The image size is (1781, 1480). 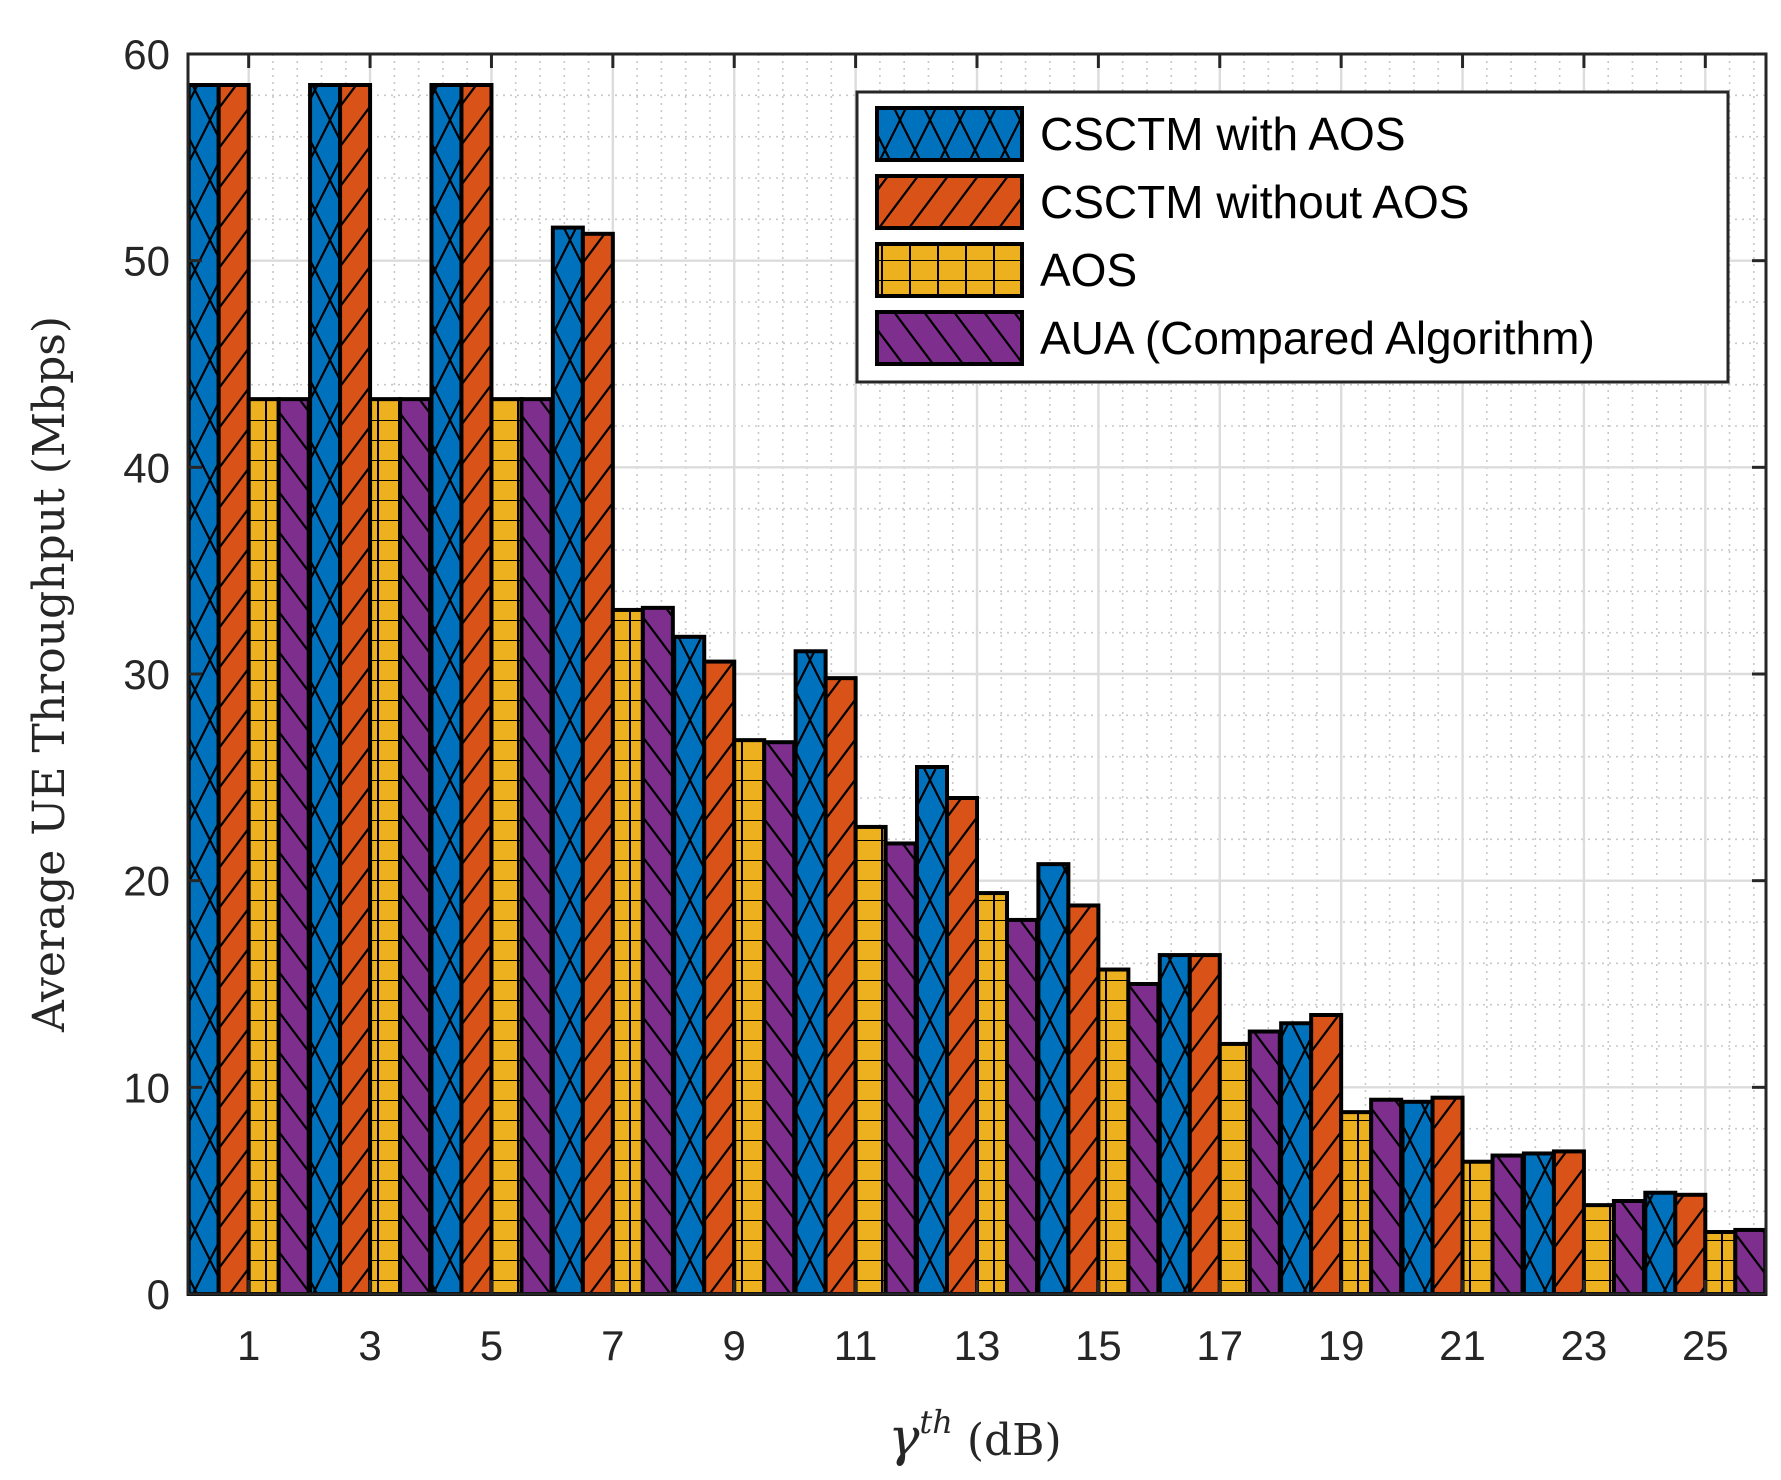 What do you see at coordinates (49, 674) in the screenshot?
I see `y-axis-label: Average UE Throughput (Mbps)` at bounding box center [49, 674].